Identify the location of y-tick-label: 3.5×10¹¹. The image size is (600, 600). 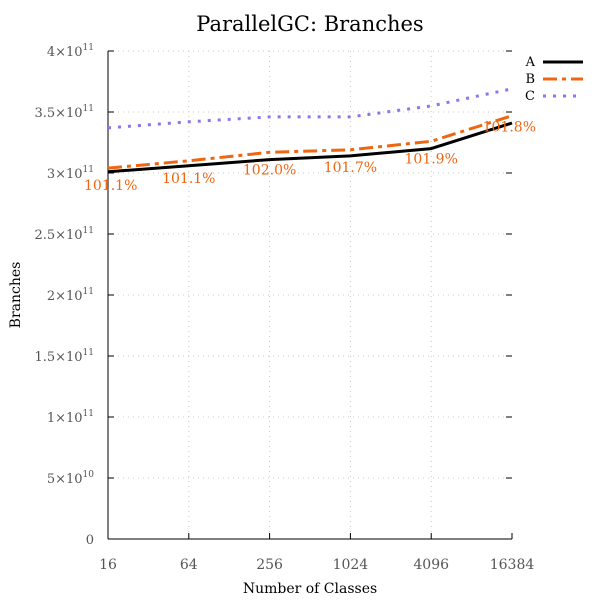
(64, 112).